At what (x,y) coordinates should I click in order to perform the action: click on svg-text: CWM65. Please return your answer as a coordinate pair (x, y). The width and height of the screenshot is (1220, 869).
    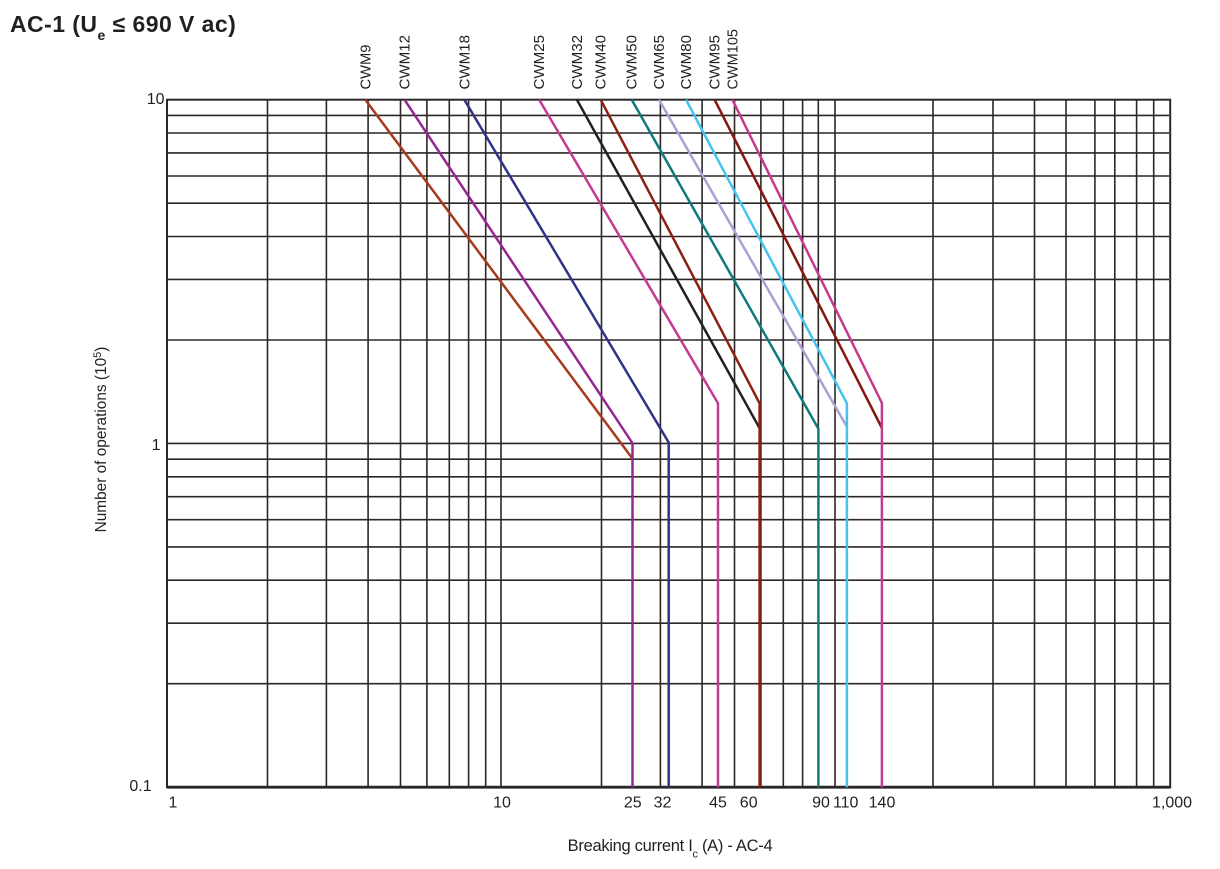
    Looking at the image, I should click on (659, 62).